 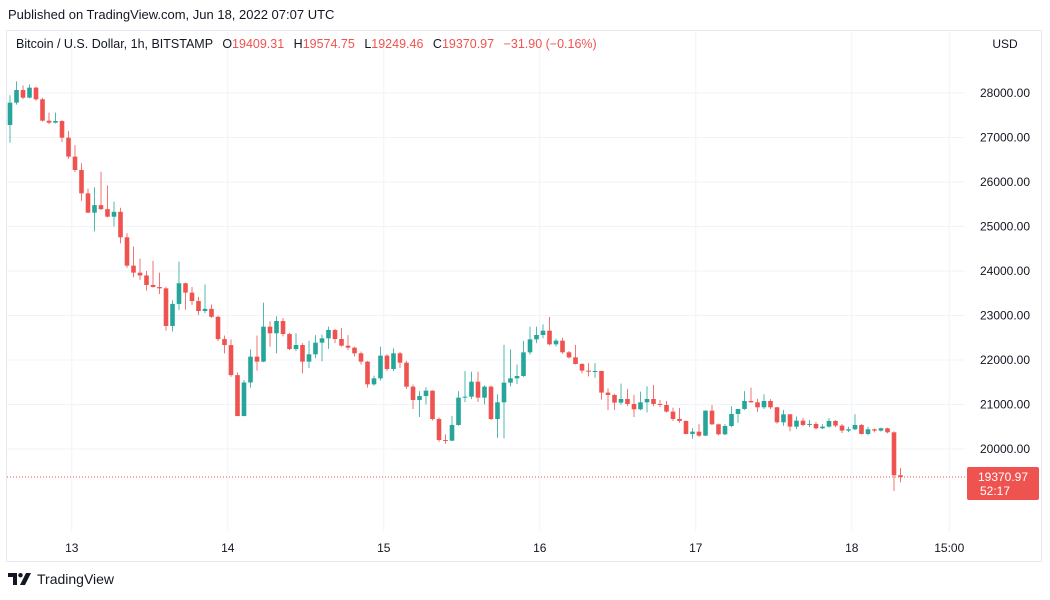 I want to click on tradingview-logo-icon, so click(x=19, y=579).